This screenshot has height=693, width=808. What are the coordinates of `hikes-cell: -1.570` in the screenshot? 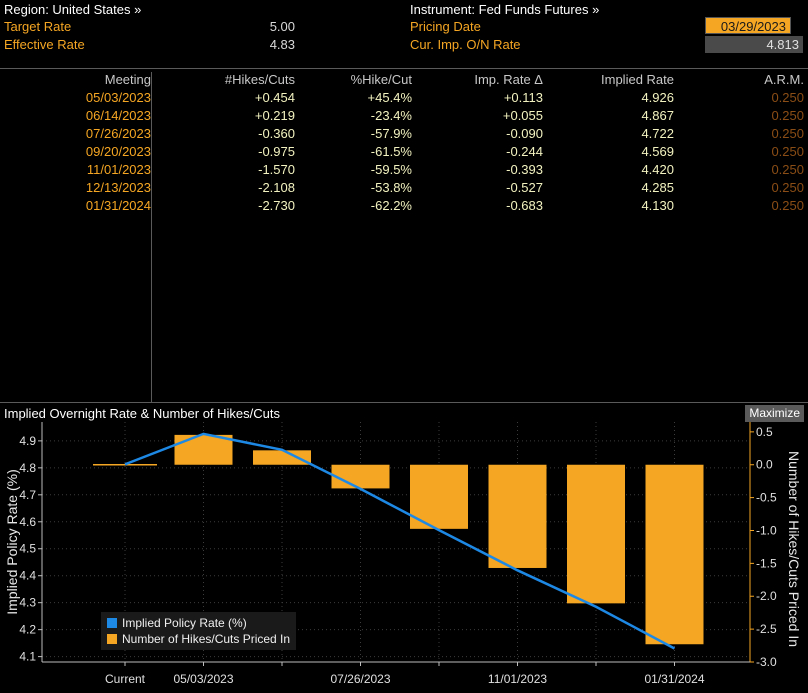 It's located at (276, 169).